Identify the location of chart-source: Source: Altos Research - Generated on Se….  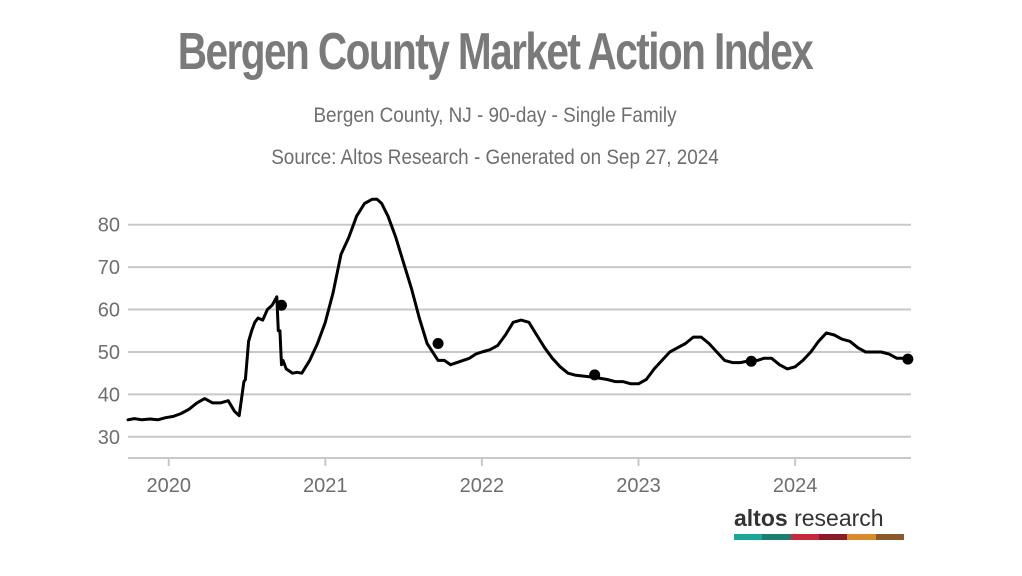
(495, 157).